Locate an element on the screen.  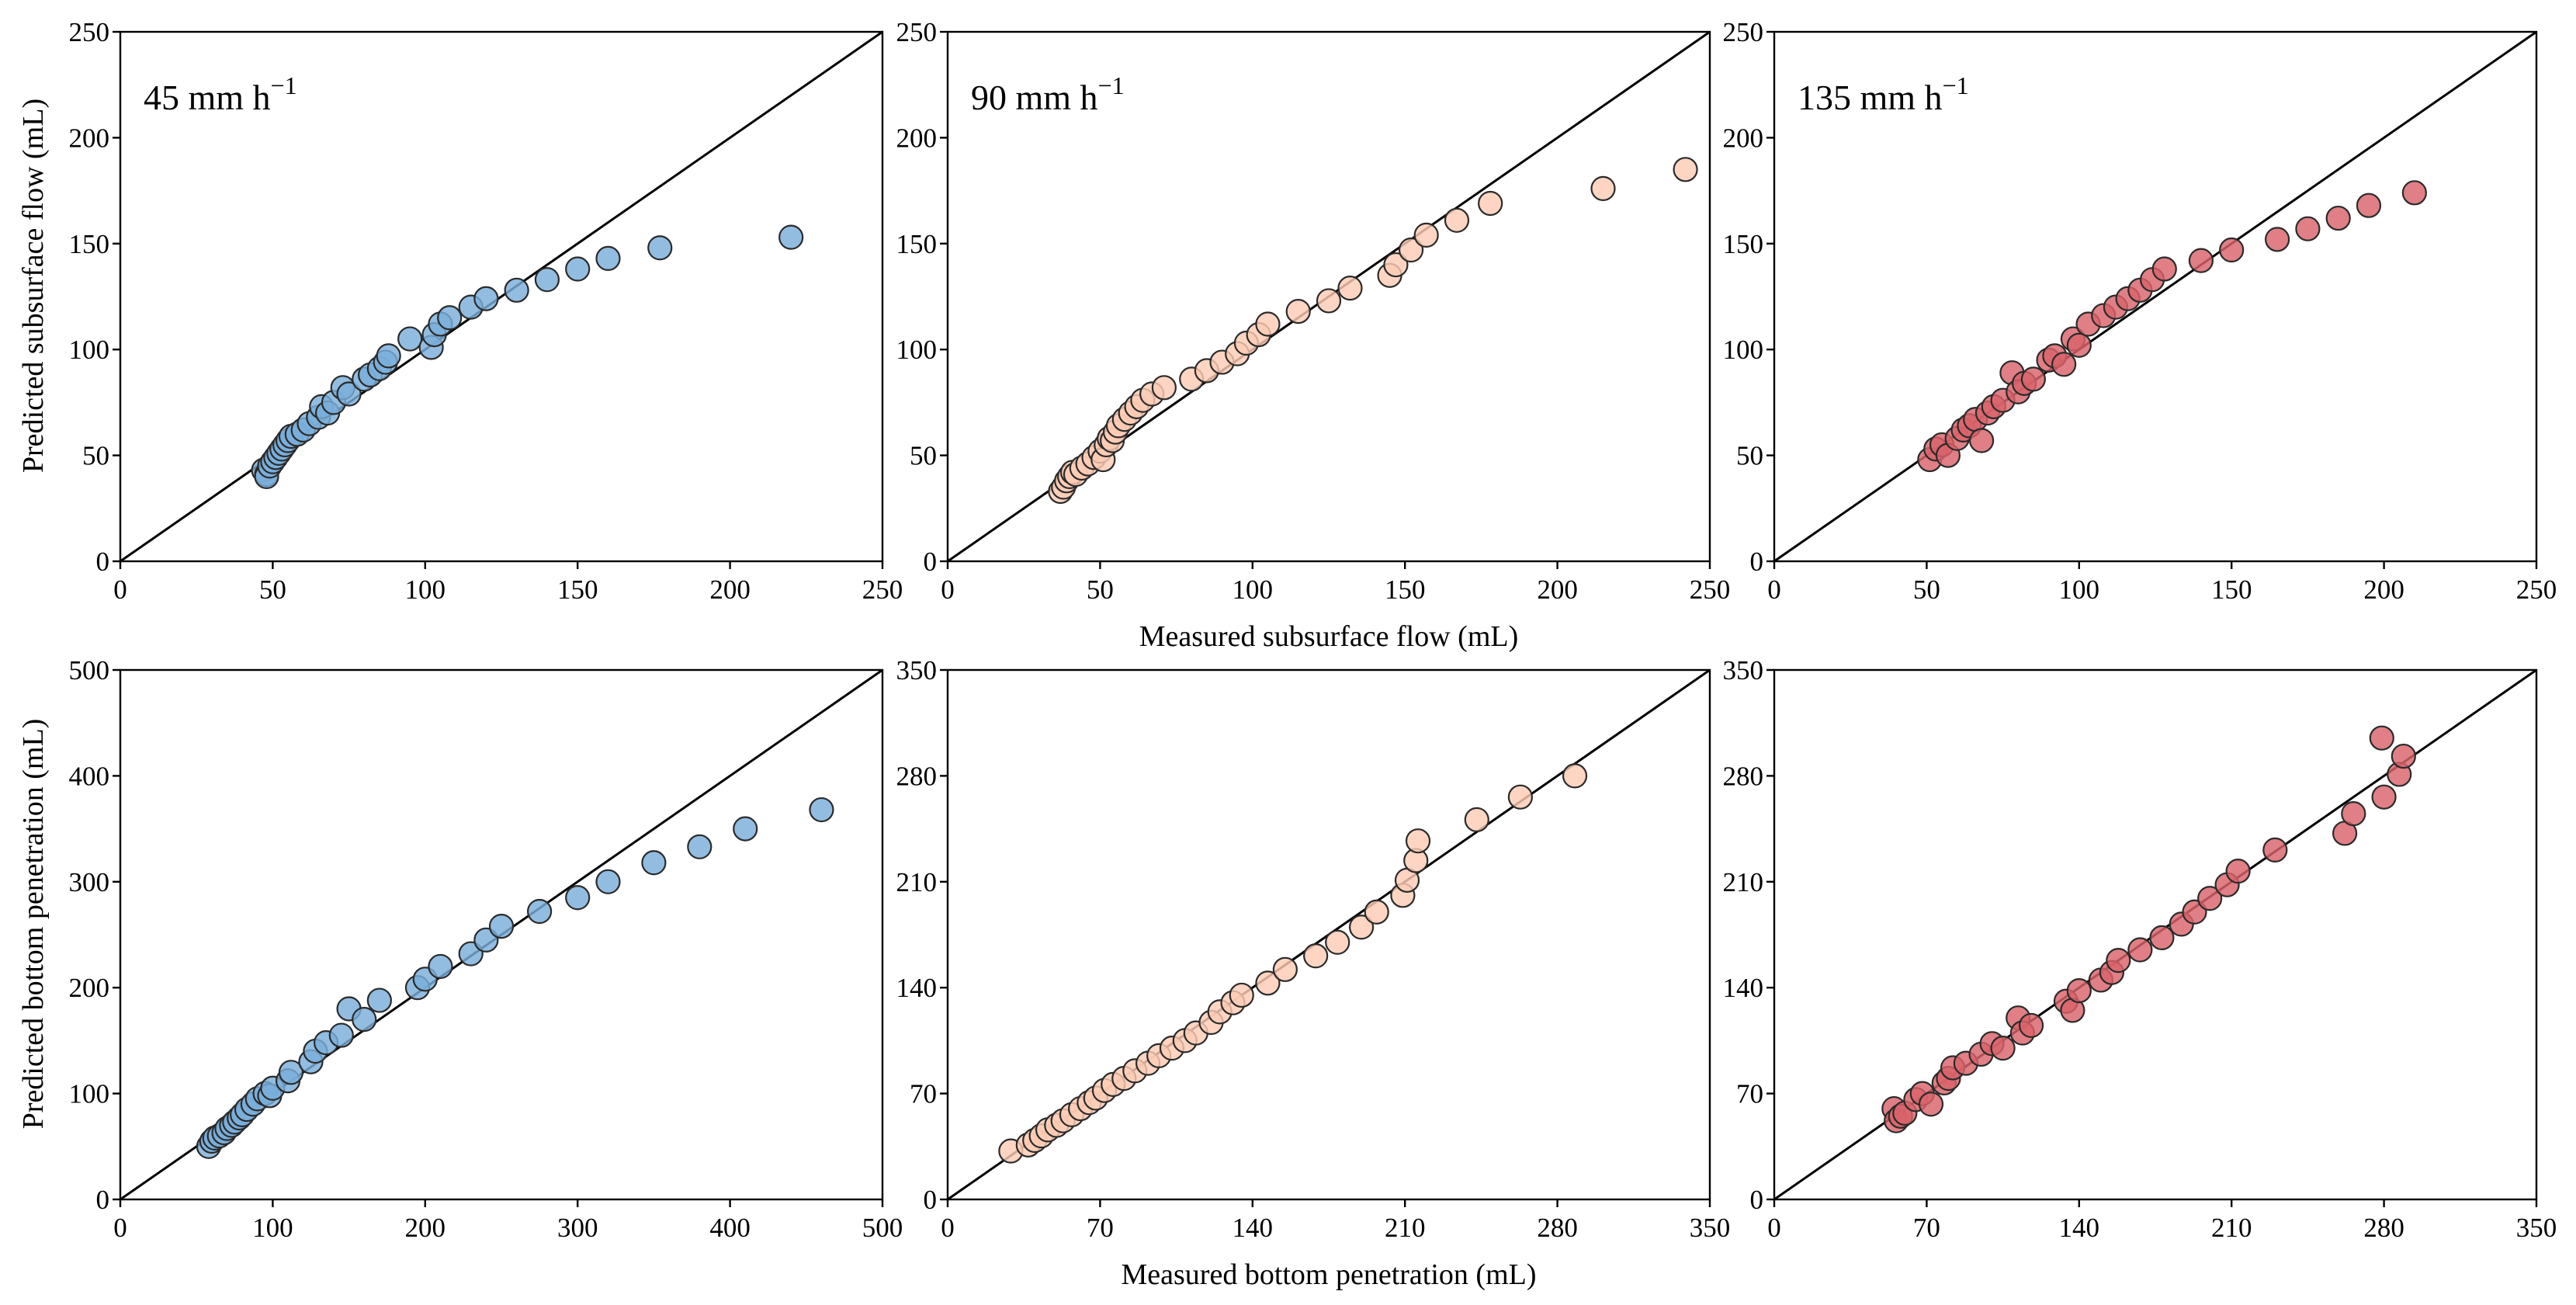
panel-title: 135 mm h−1 is located at coordinates (1883, 94).